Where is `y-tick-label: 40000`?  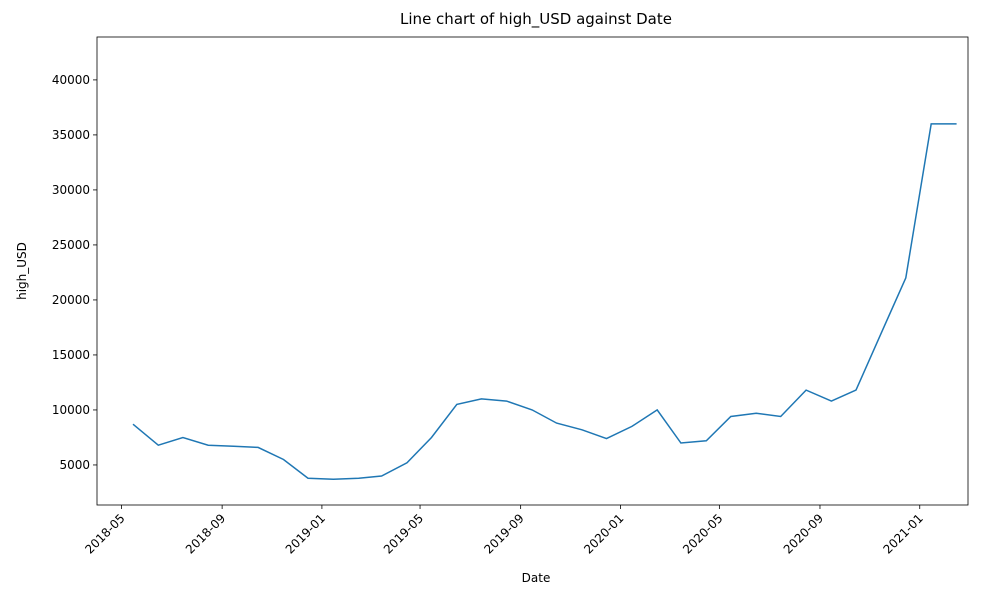 y-tick-label: 40000 is located at coordinates (71, 80).